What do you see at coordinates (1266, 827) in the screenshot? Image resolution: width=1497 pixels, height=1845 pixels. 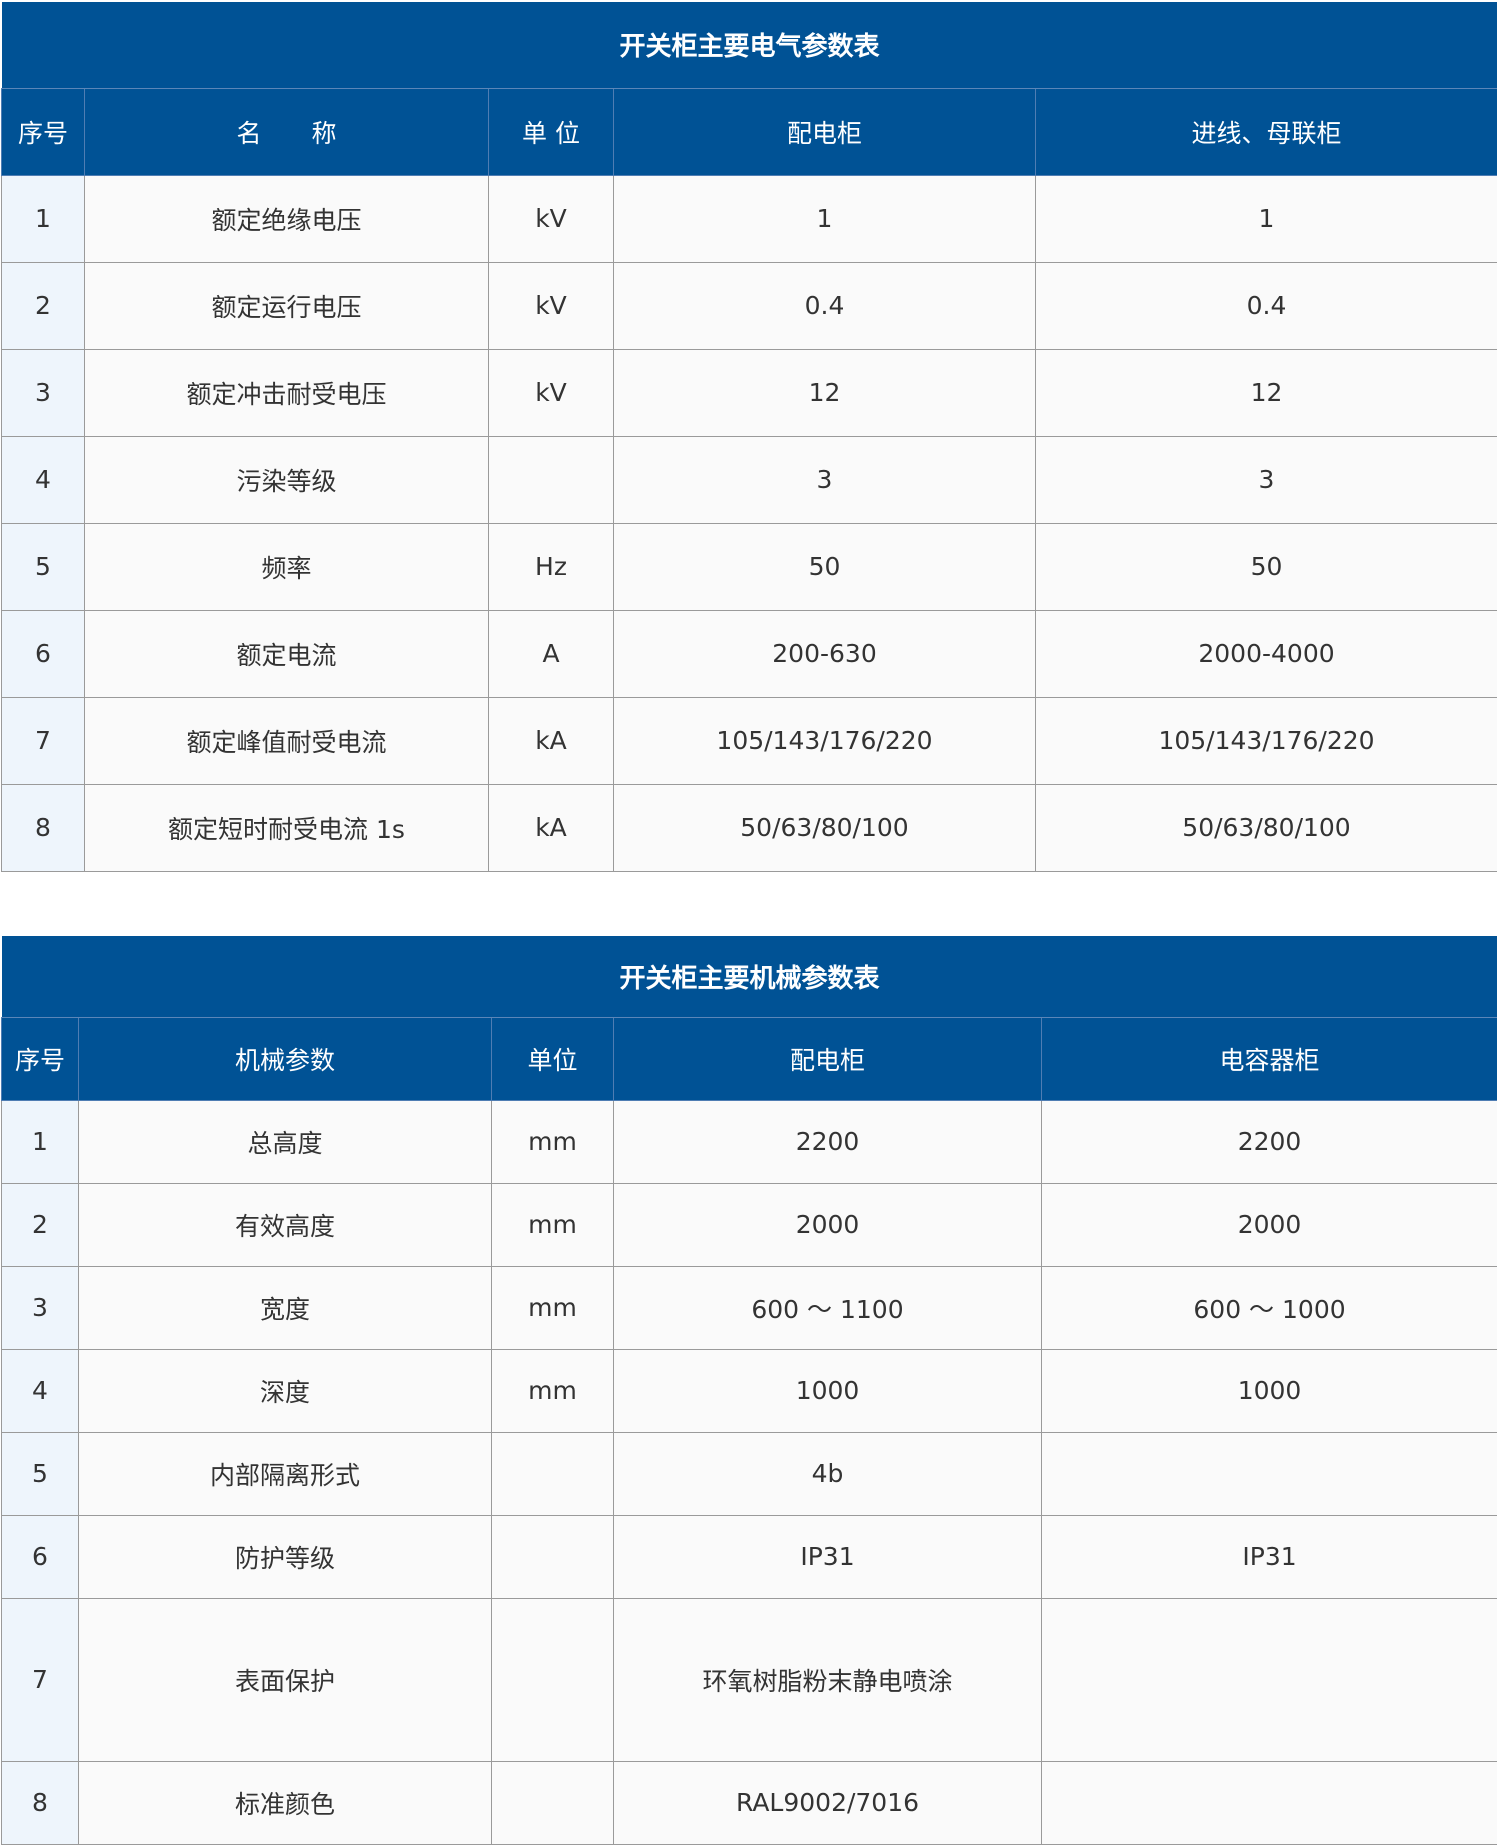 I see `cell-col-b: 50/63/80/100` at bounding box center [1266, 827].